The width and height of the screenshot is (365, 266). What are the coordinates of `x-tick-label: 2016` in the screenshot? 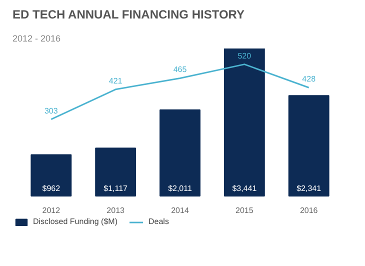 It's located at (309, 211).